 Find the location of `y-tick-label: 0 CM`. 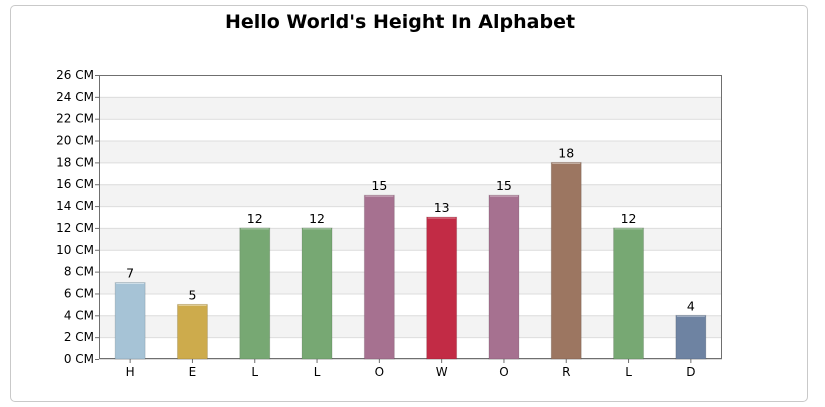

y-tick-label: 0 CM is located at coordinates (79, 359).